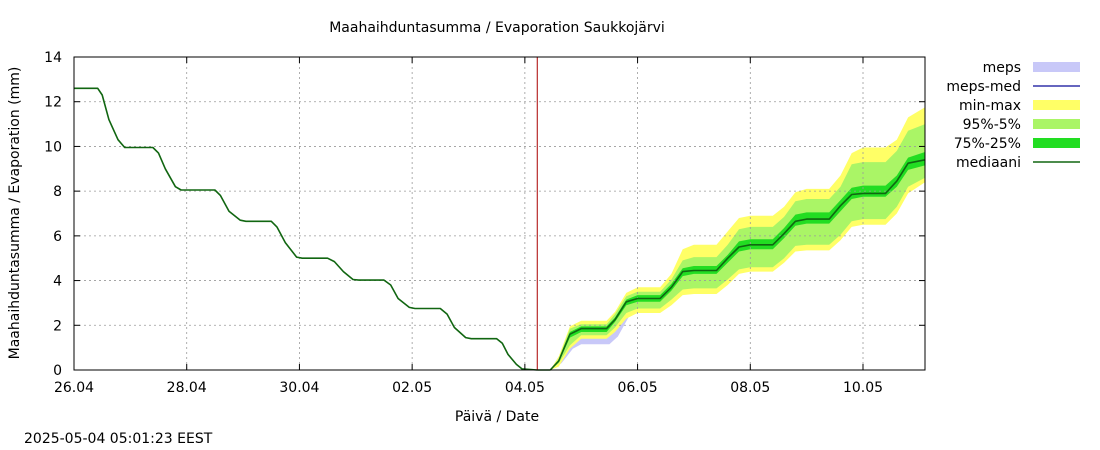 This screenshot has height=450, width=1100. Describe the element at coordinates (187, 388) in the screenshot. I see `x-tick-label: 28.04` at that location.